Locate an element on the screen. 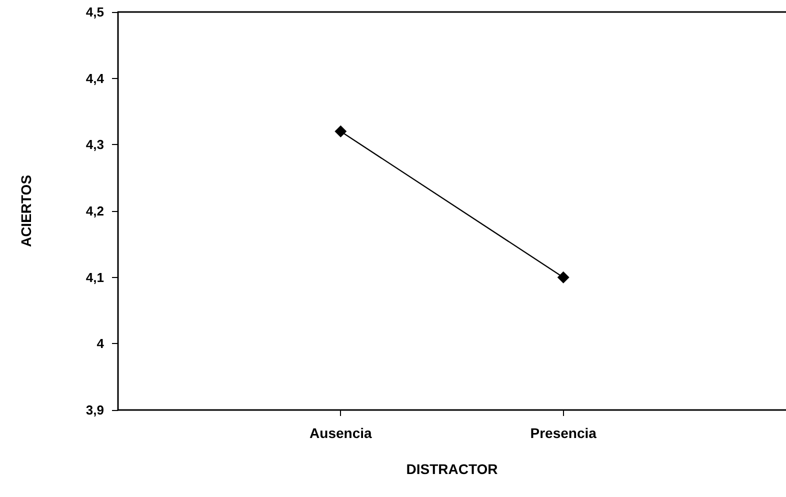 This screenshot has height=497, width=786. y-tick-label: 4,3 is located at coordinates (95, 144).